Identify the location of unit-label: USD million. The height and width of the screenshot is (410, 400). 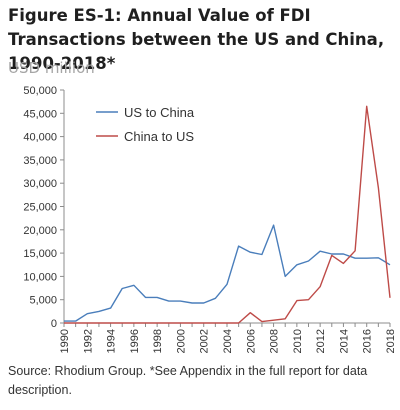
(51, 68).